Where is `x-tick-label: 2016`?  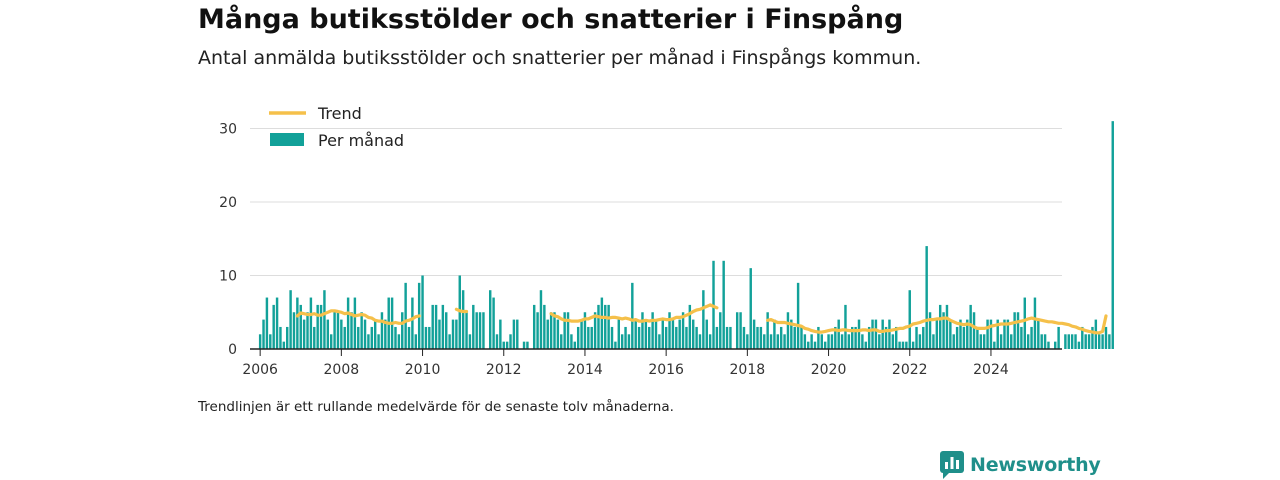 x-tick-label: 2016 is located at coordinates (666, 370).